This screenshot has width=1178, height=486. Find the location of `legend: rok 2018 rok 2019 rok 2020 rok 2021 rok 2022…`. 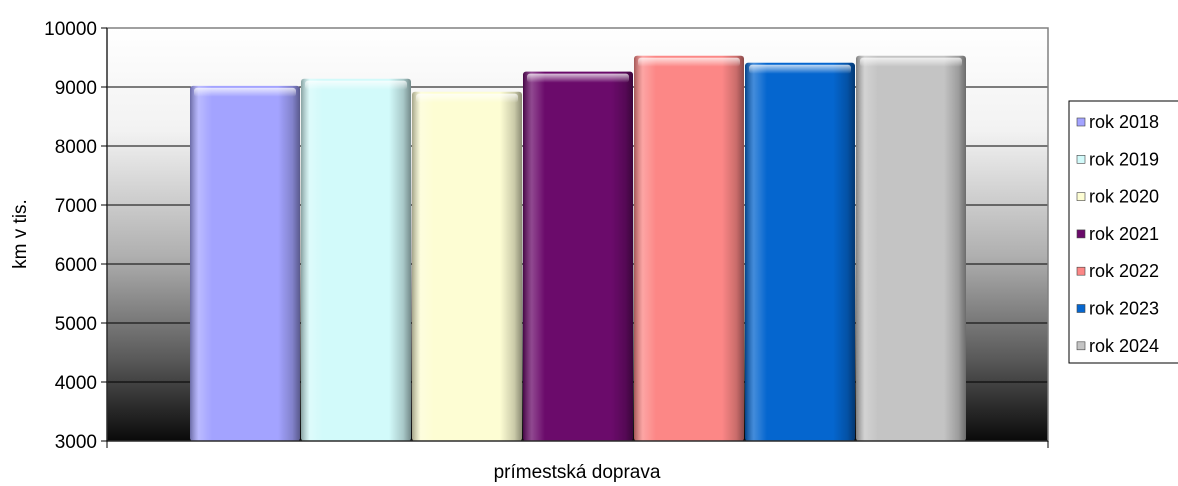

legend: rok 2018 rok 2019 rok 2020 rok 2021 rok 2022… is located at coordinates (1123, 232).